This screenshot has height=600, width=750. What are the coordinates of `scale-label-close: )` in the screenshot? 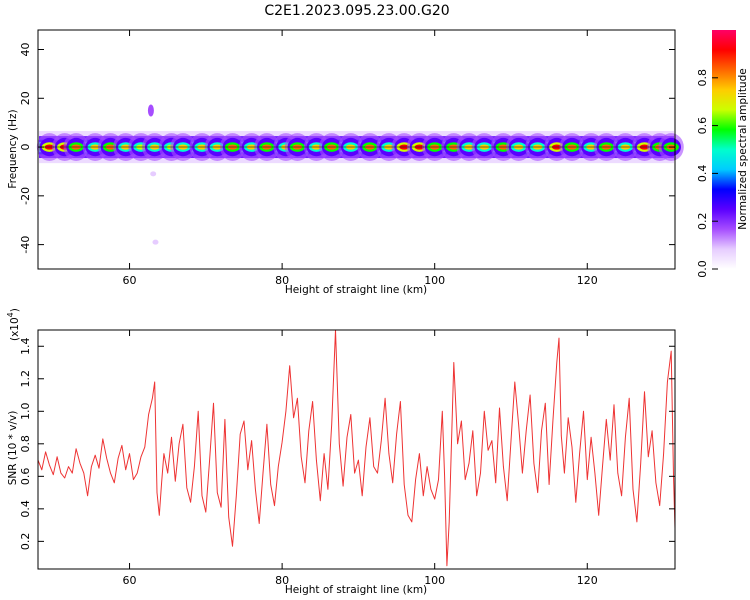 It's located at (15, 310).